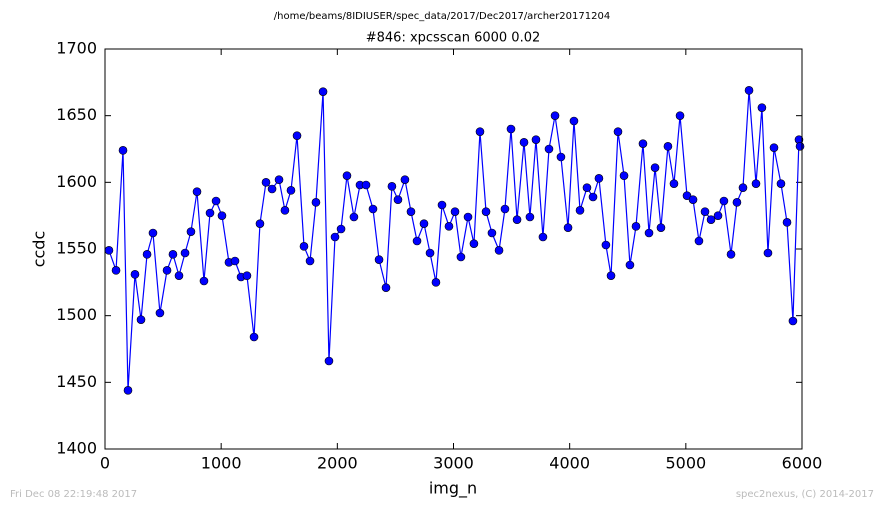 This screenshot has height=509, width=884. Describe the element at coordinates (76, 48) in the screenshot. I see `y-tick-label: 1700` at that location.